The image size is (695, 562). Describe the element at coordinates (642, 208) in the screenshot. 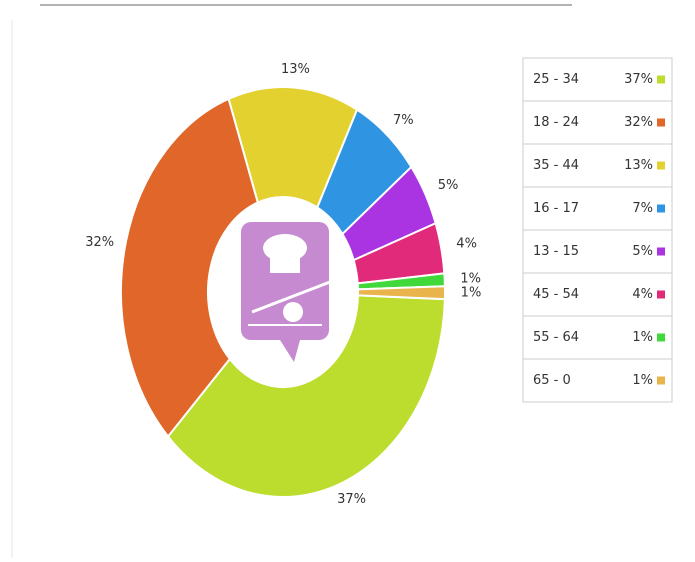

I see `legend-value: 7%` at that location.